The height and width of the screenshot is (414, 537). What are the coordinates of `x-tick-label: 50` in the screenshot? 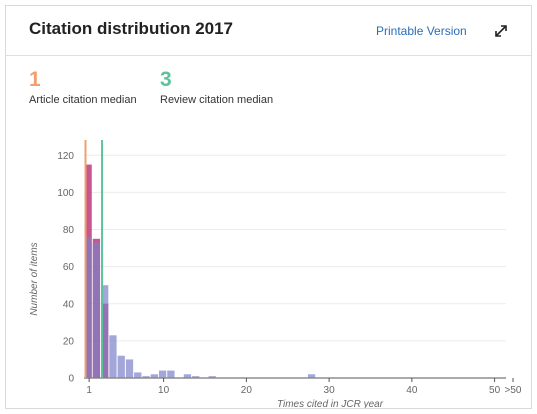 It's located at (495, 390).